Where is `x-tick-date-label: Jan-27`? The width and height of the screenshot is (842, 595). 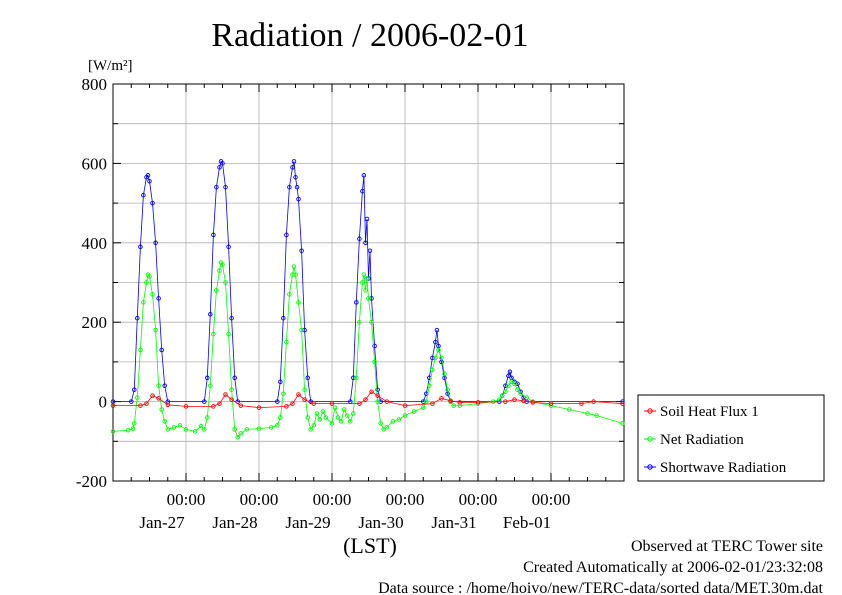
x-tick-date-label: Jan-27 is located at coordinates (162, 522).